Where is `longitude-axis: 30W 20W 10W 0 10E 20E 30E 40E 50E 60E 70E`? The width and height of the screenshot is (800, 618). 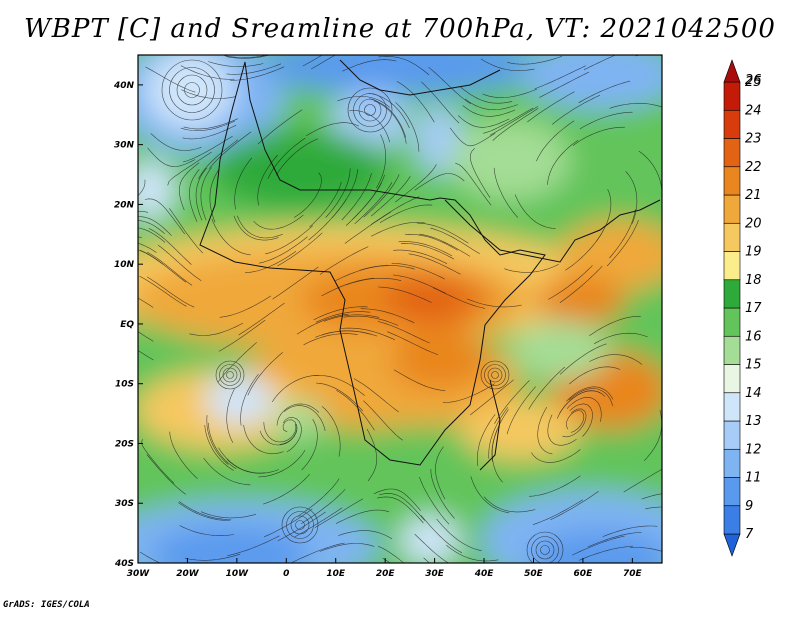 longitude-axis: 30W 20W 10W 0 10E 20E 30E 40E 50E 60E 70E is located at coordinates (385, 568).